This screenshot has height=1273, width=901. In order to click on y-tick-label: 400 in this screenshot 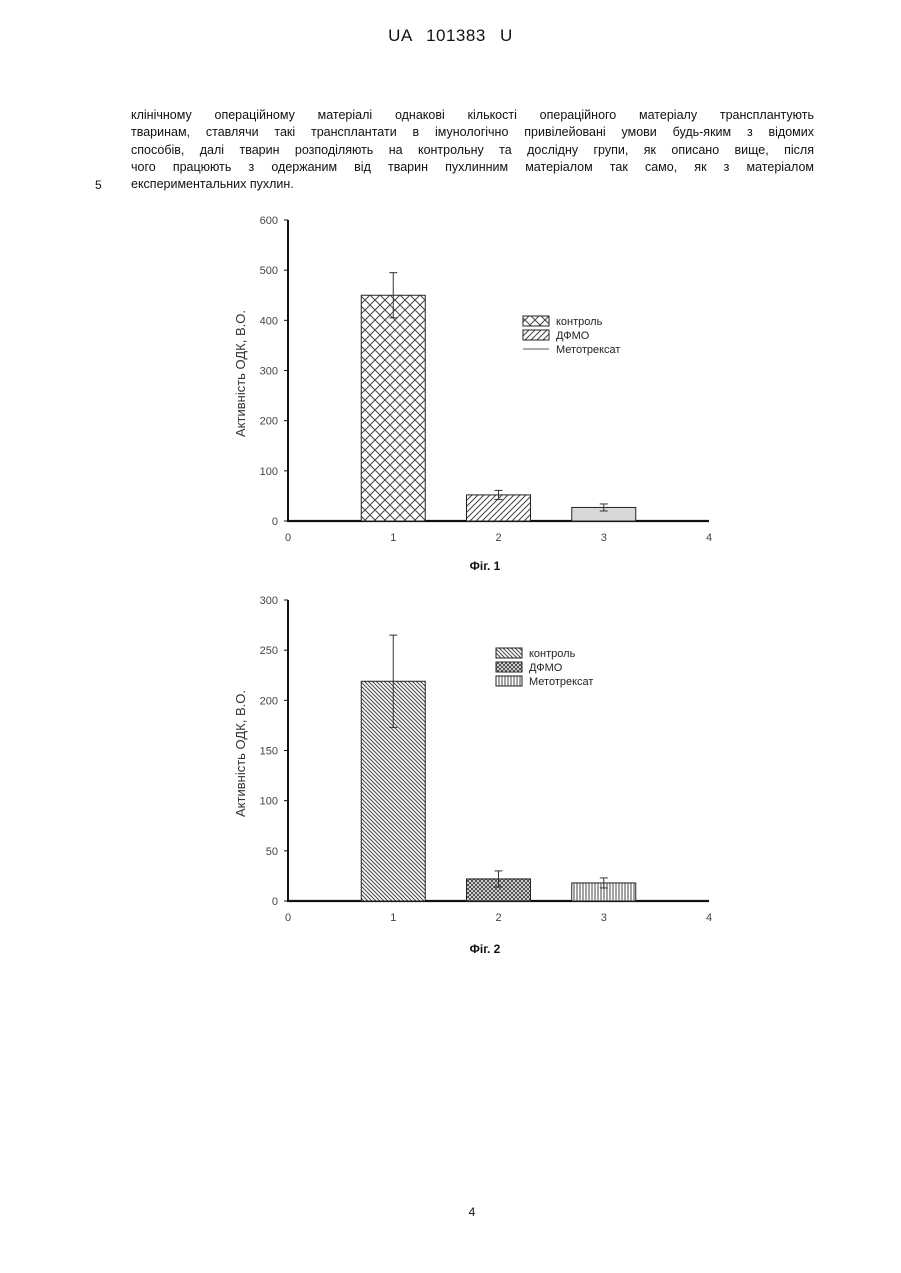, I will do `click(269, 321)`.